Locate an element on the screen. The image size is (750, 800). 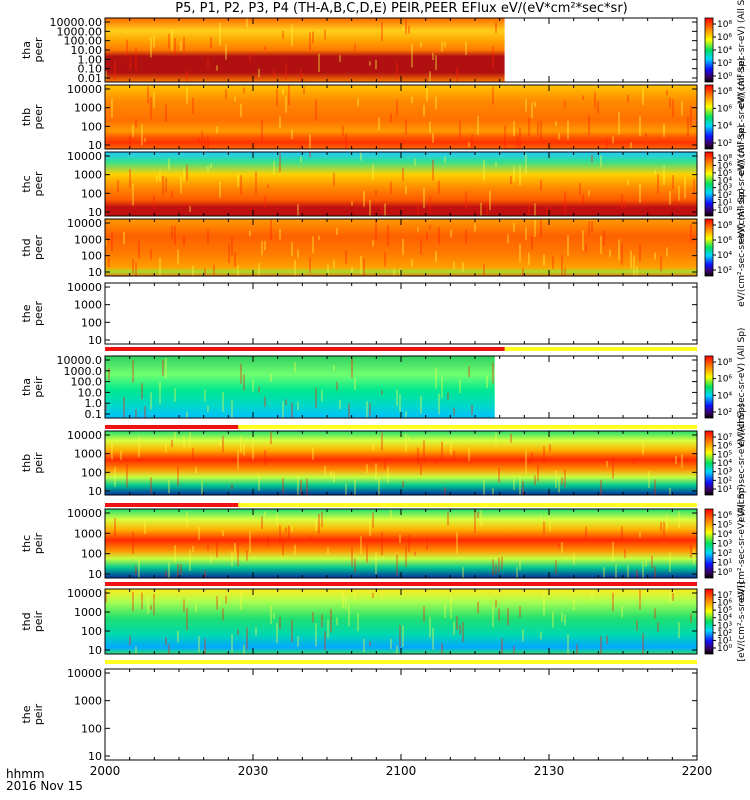
x-axis-date: 2016 Nov 15 is located at coordinates (44, 786).